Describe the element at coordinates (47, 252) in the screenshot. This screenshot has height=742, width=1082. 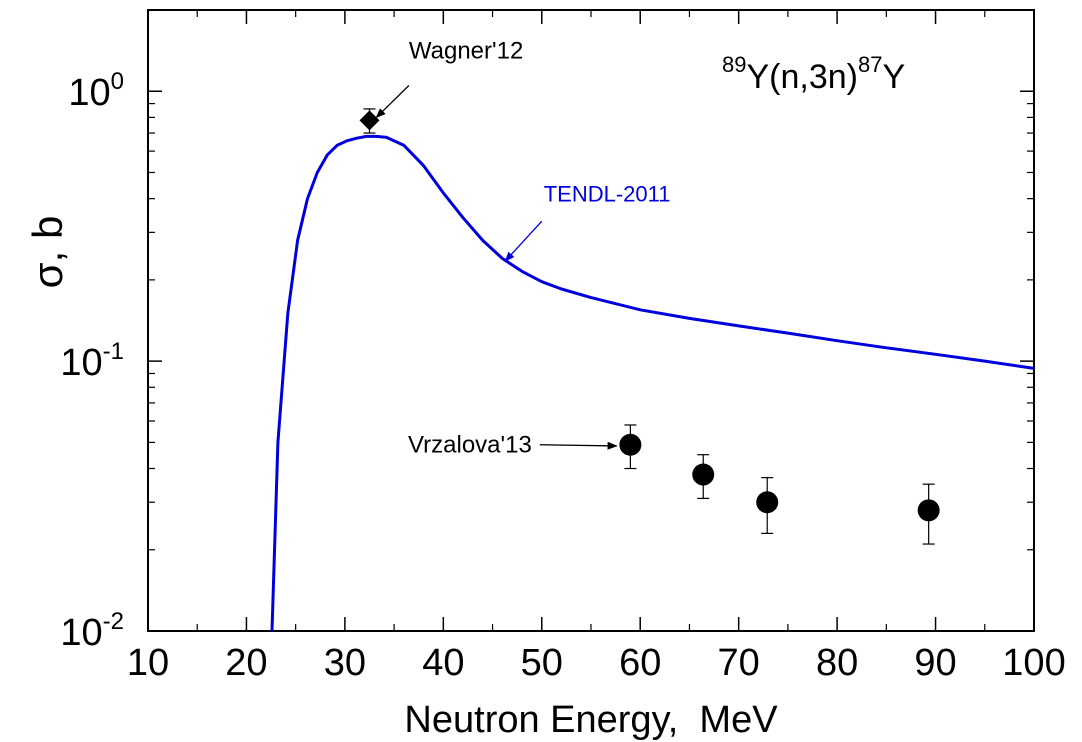
I see `y-axis-label: σ, b` at that location.